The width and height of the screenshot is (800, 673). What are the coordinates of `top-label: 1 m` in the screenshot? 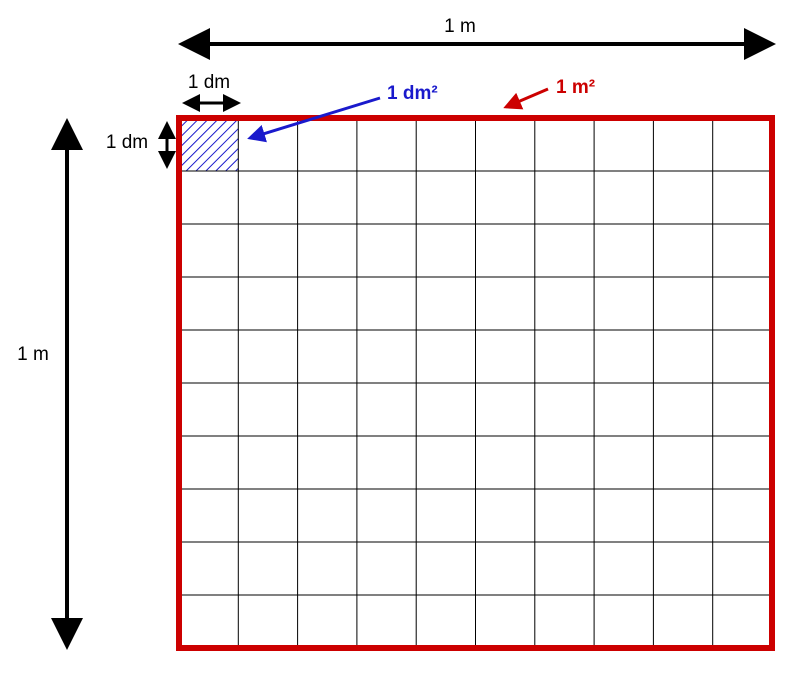 It's located at (460, 26).